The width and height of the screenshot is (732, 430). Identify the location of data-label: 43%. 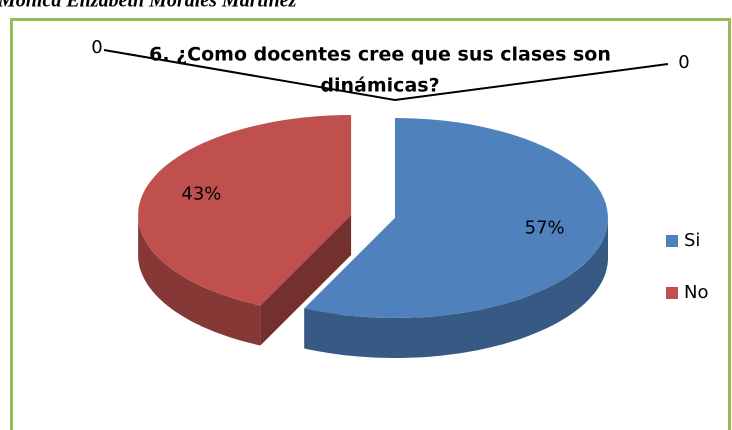
(201, 193).